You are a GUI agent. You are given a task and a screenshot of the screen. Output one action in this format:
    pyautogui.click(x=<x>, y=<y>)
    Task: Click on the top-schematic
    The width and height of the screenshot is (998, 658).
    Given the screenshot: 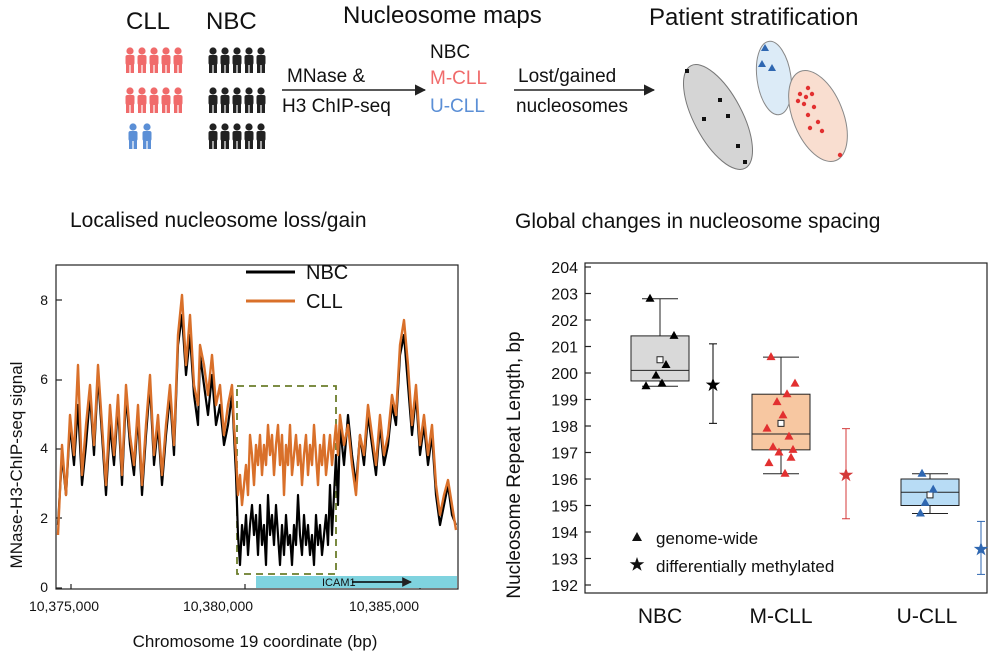 What is the action you would take?
    pyautogui.click(x=486, y=105)
    